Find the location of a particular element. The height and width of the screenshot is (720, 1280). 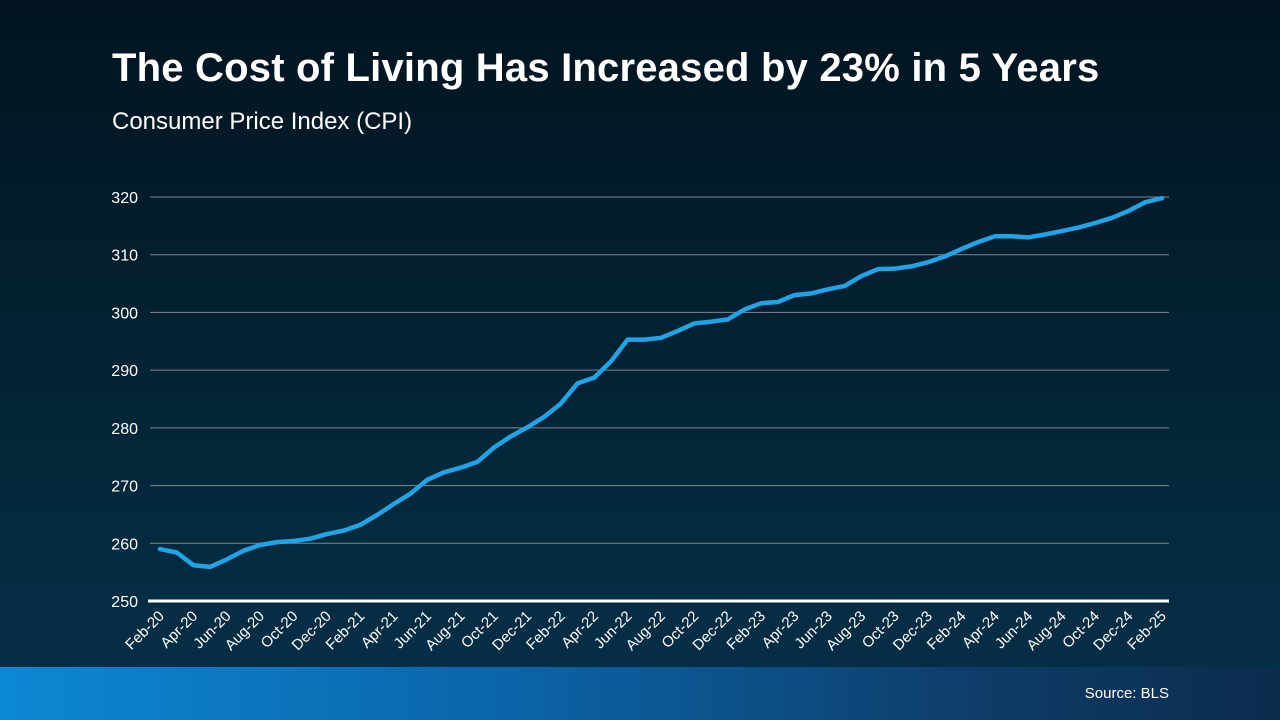

y-axis-tick-label: 300 is located at coordinates (124, 313).